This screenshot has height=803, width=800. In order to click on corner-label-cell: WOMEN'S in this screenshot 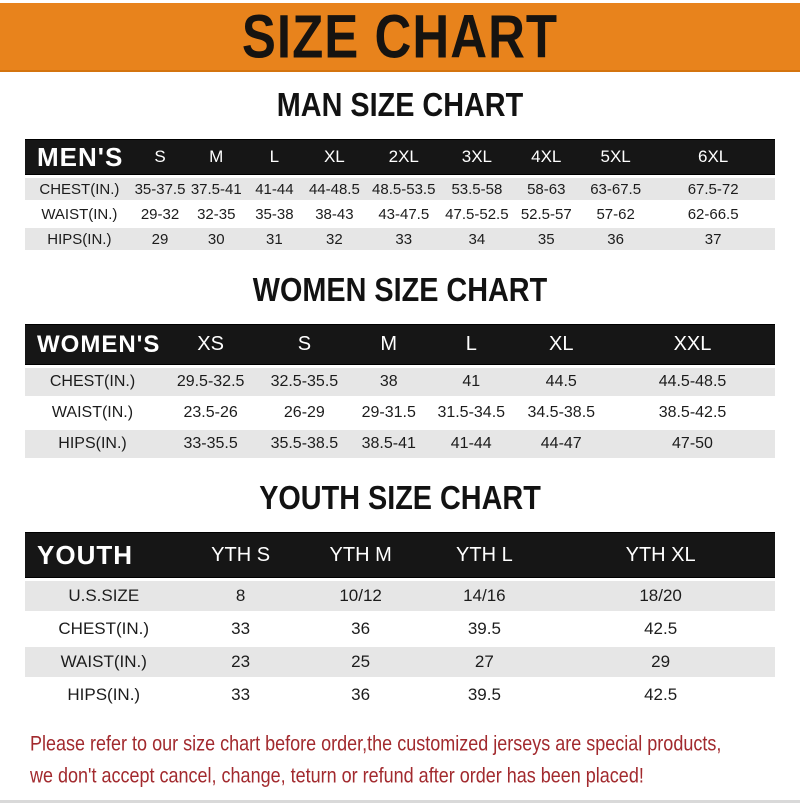, I will do `click(92, 344)`.